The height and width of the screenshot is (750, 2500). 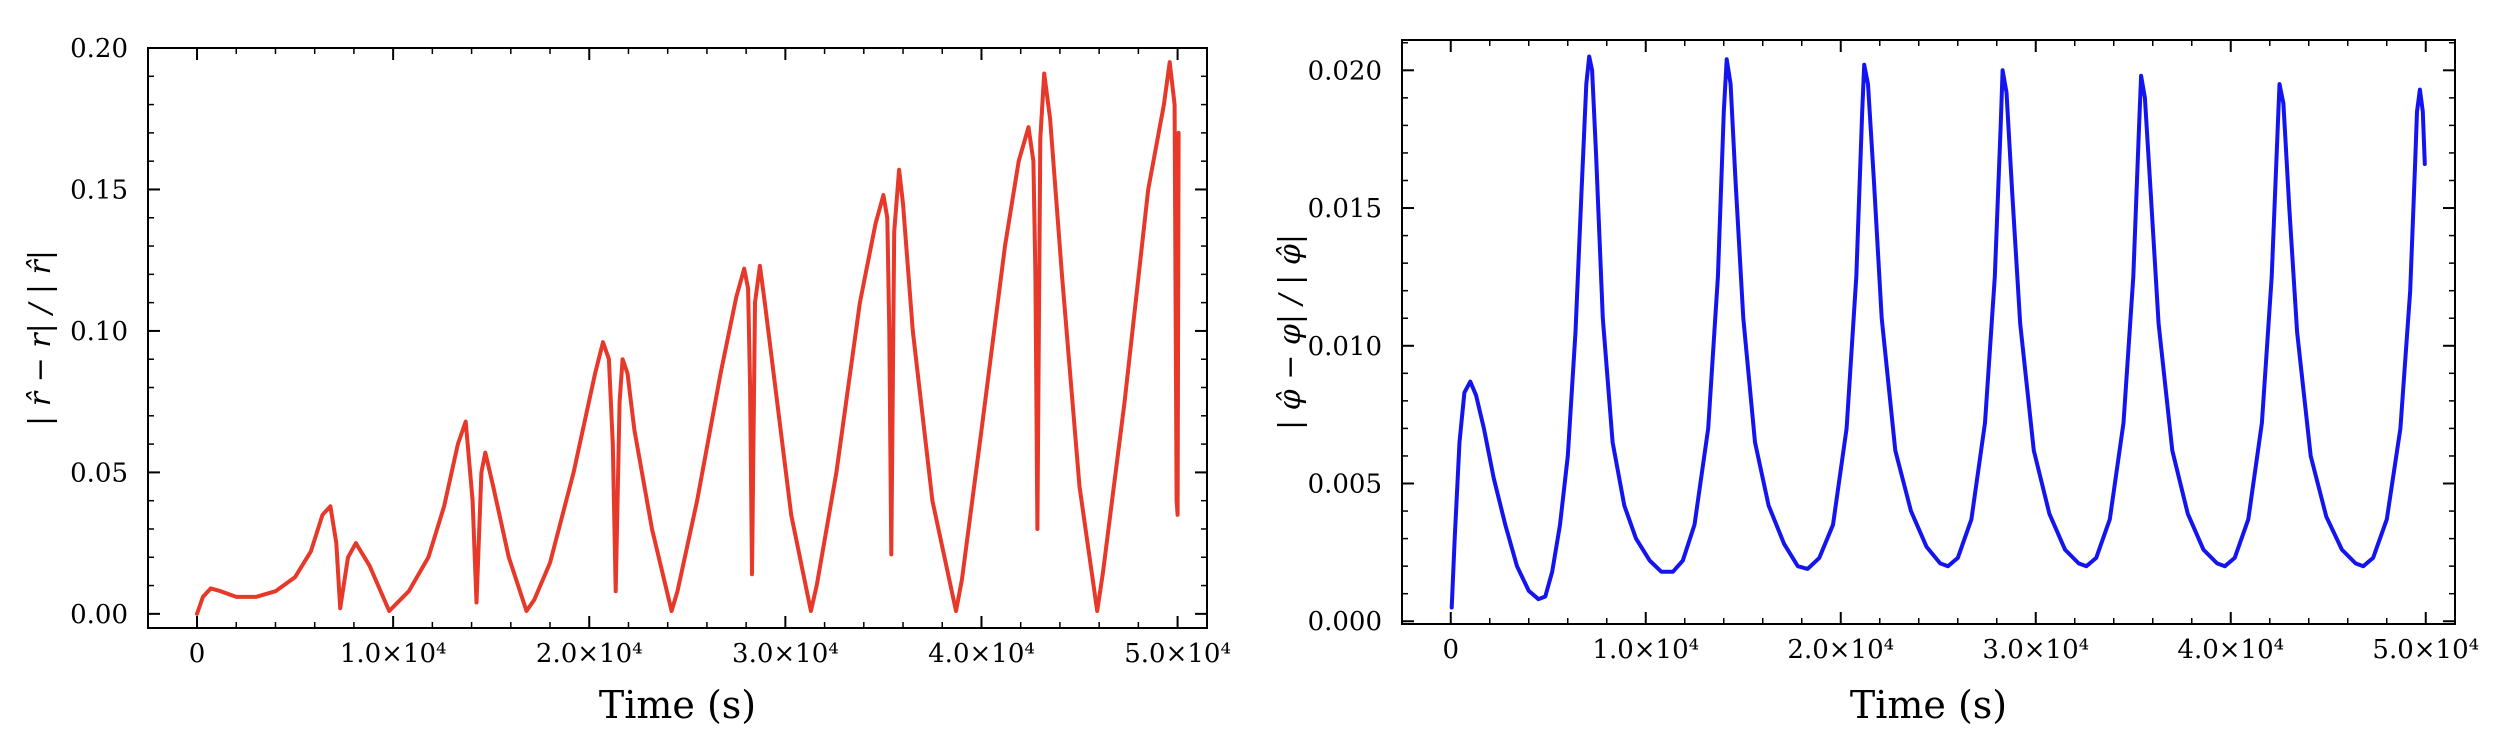 What do you see at coordinates (99, 473) in the screenshot?
I see `left-ytick-label: 0.05` at bounding box center [99, 473].